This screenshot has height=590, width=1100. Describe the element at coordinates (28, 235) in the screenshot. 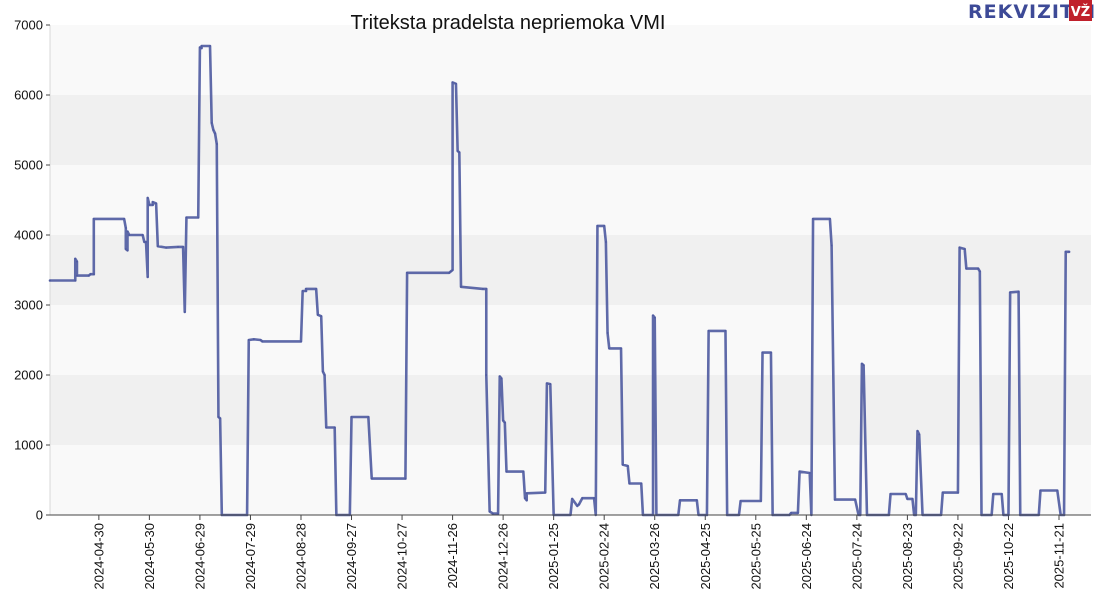

I see `y-tick-label: 4000` at that location.